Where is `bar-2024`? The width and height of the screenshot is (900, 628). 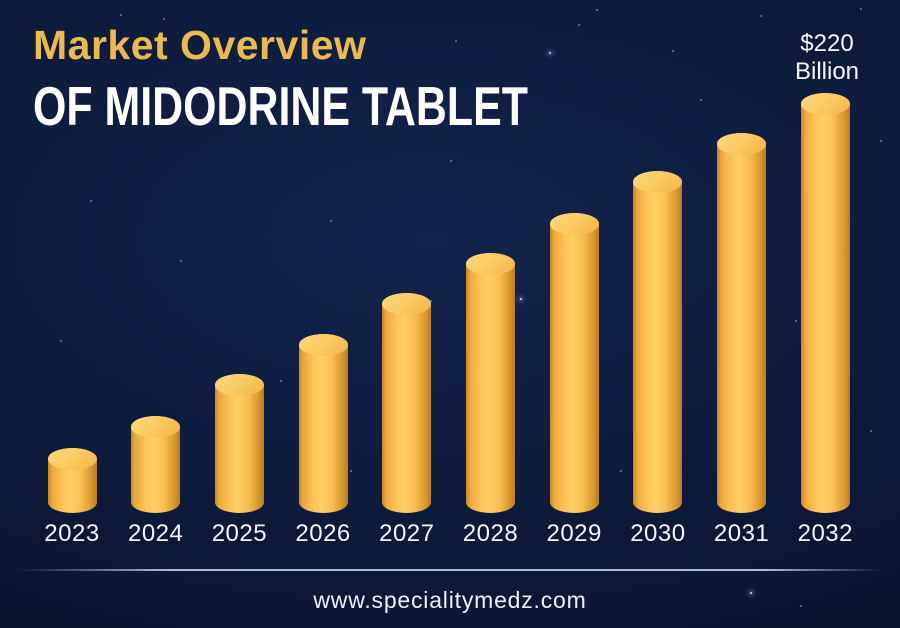 bar-2024 is located at coordinates (156, 464).